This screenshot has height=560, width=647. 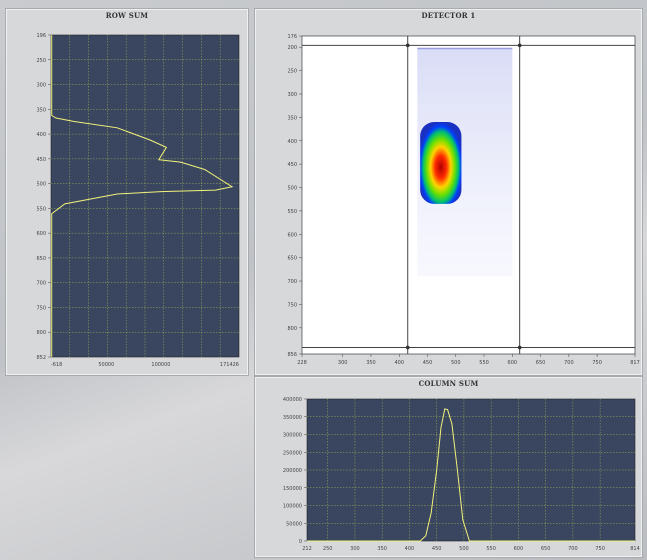 I want to click on column-sum-y-tick-label: 350000, so click(x=292, y=418).